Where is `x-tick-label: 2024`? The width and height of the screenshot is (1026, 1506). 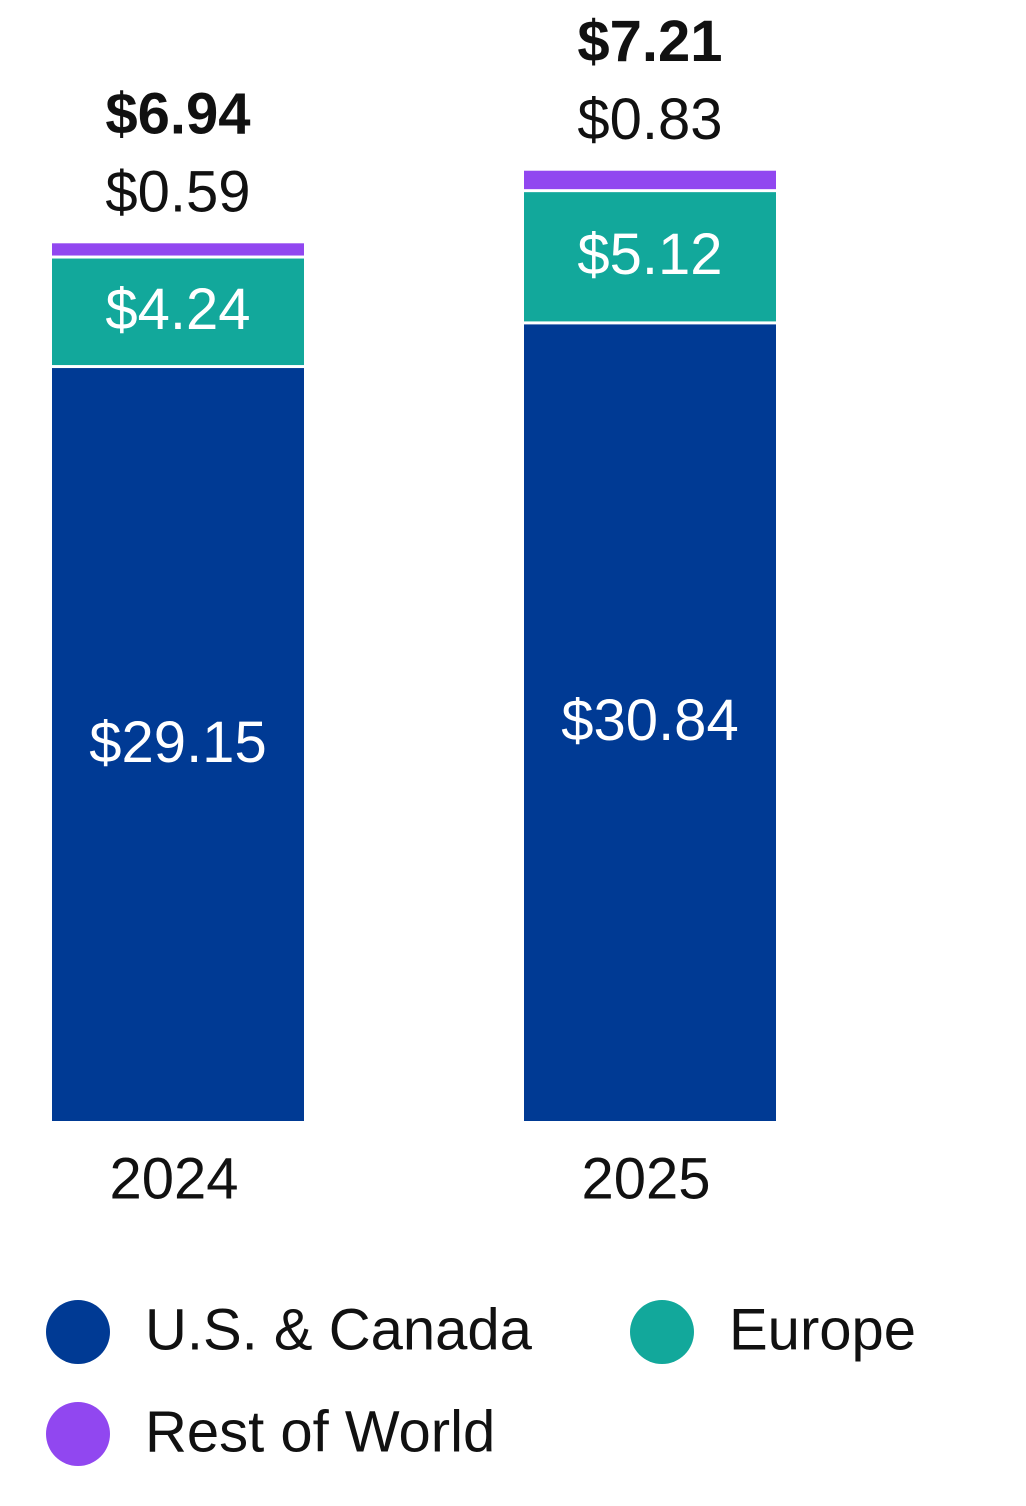 x-tick-label: 2024 is located at coordinates (173, 1178).